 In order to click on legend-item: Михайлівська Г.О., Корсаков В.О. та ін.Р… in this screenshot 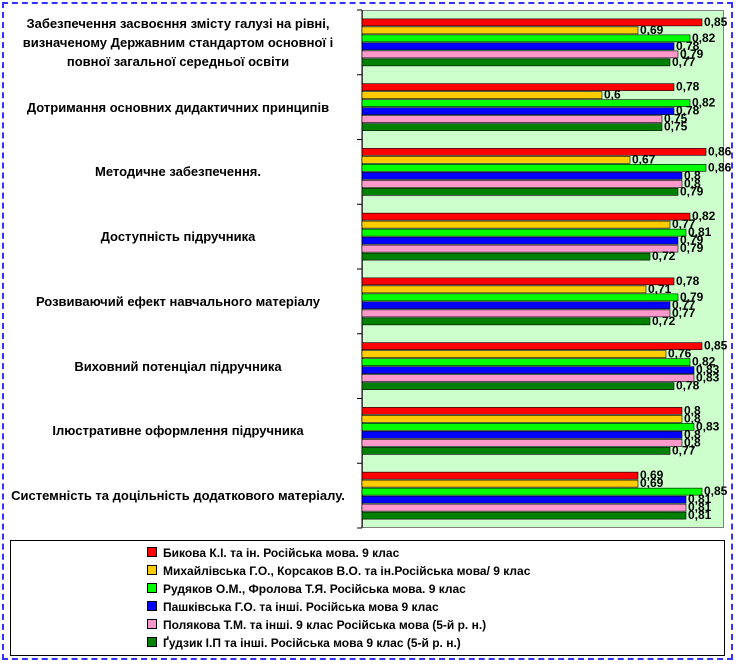, I will do `click(338, 571)`.